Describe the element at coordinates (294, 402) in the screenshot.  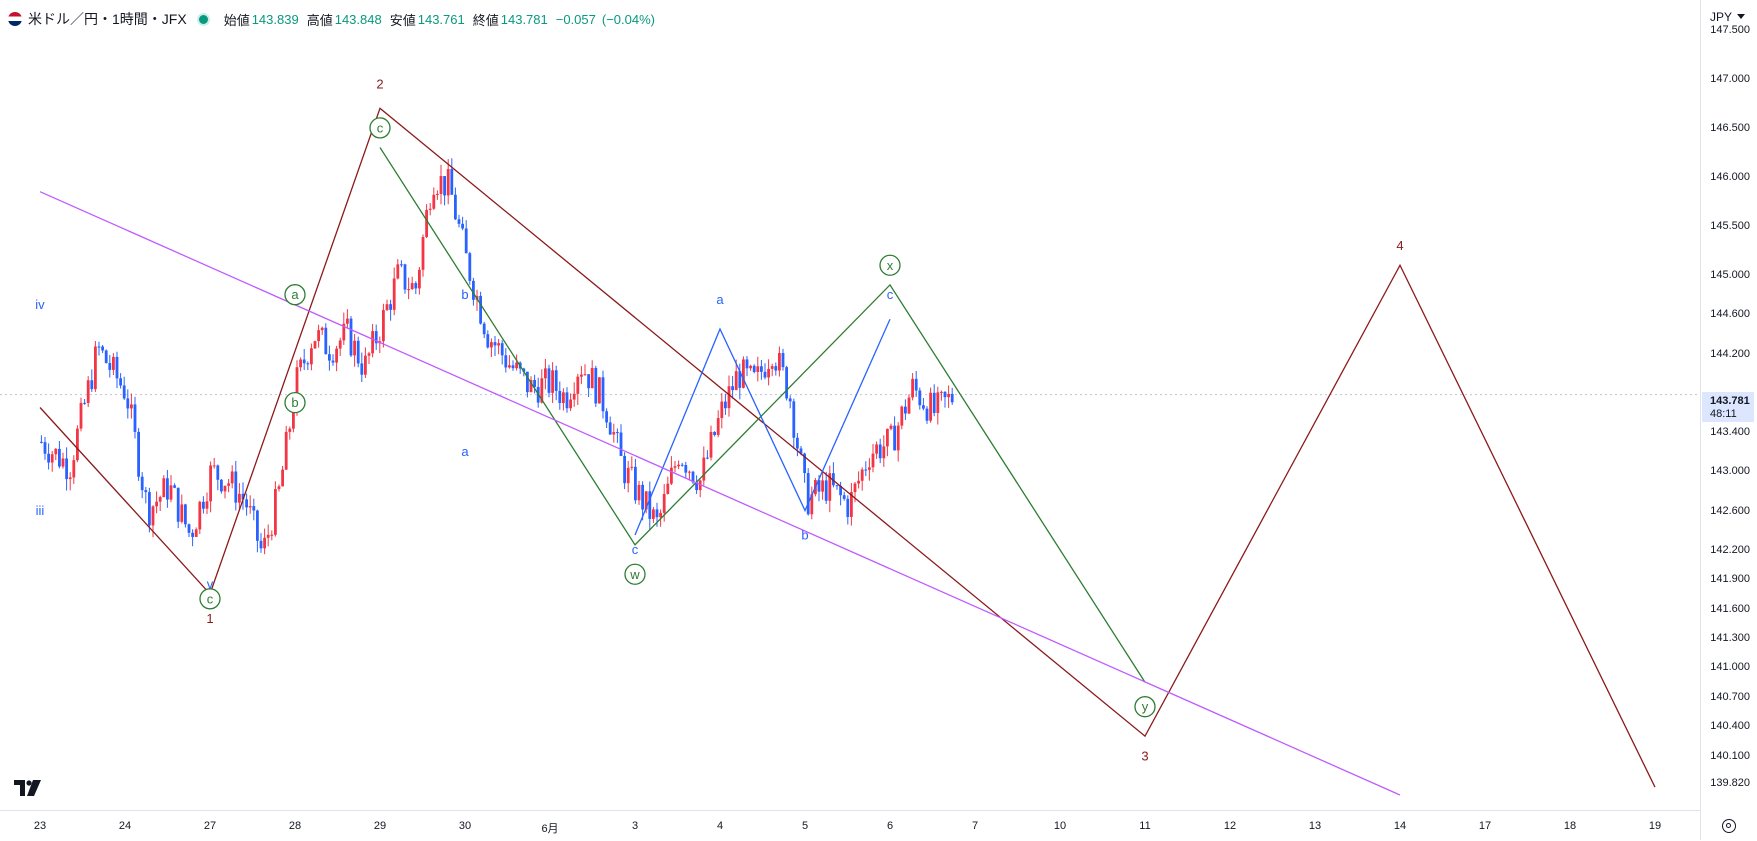
I see `wave-label: b` at that location.